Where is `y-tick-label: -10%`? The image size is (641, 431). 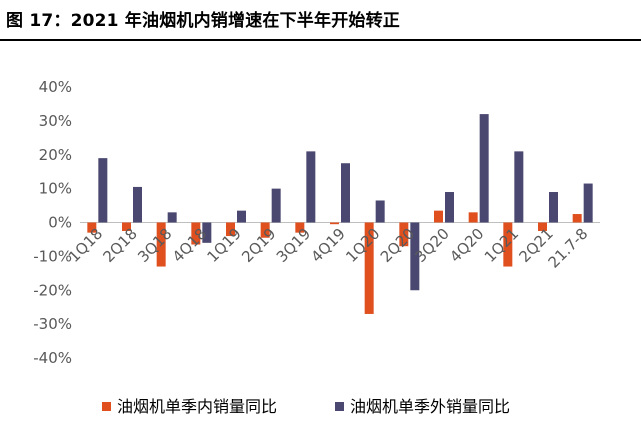
y-tick-label: -10% is located at coordinates (52, 256).